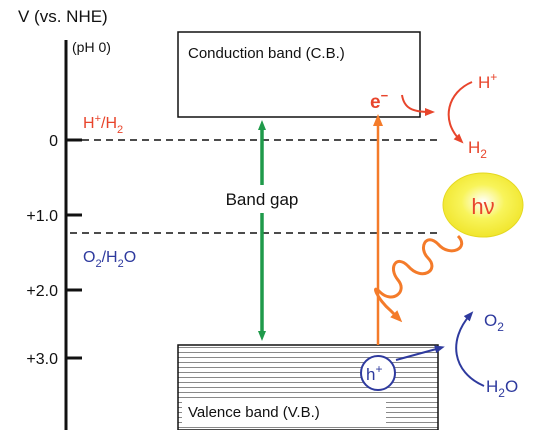 The image size is (540, 430). I want to click on h2-label: H2, so click(477, 149).